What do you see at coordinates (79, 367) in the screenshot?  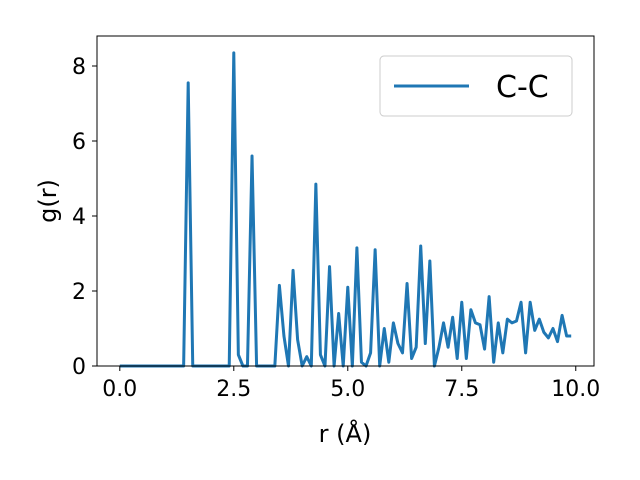 I see `y-tick-label: 0` at bounding box center [79, 367].